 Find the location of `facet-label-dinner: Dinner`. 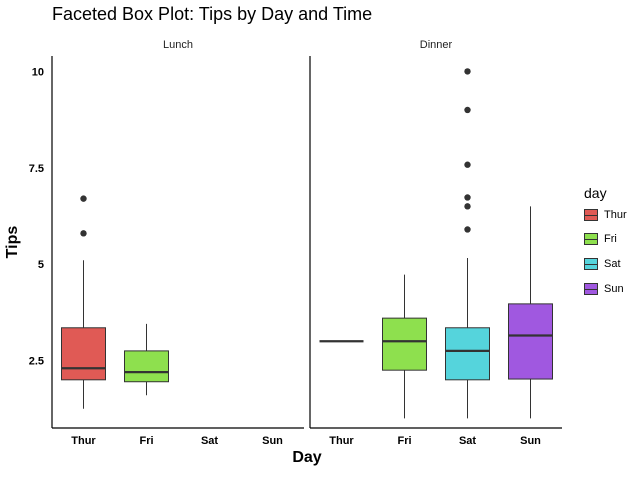

facet-label-dinner: Dinner is located at coordinates (436, 45).